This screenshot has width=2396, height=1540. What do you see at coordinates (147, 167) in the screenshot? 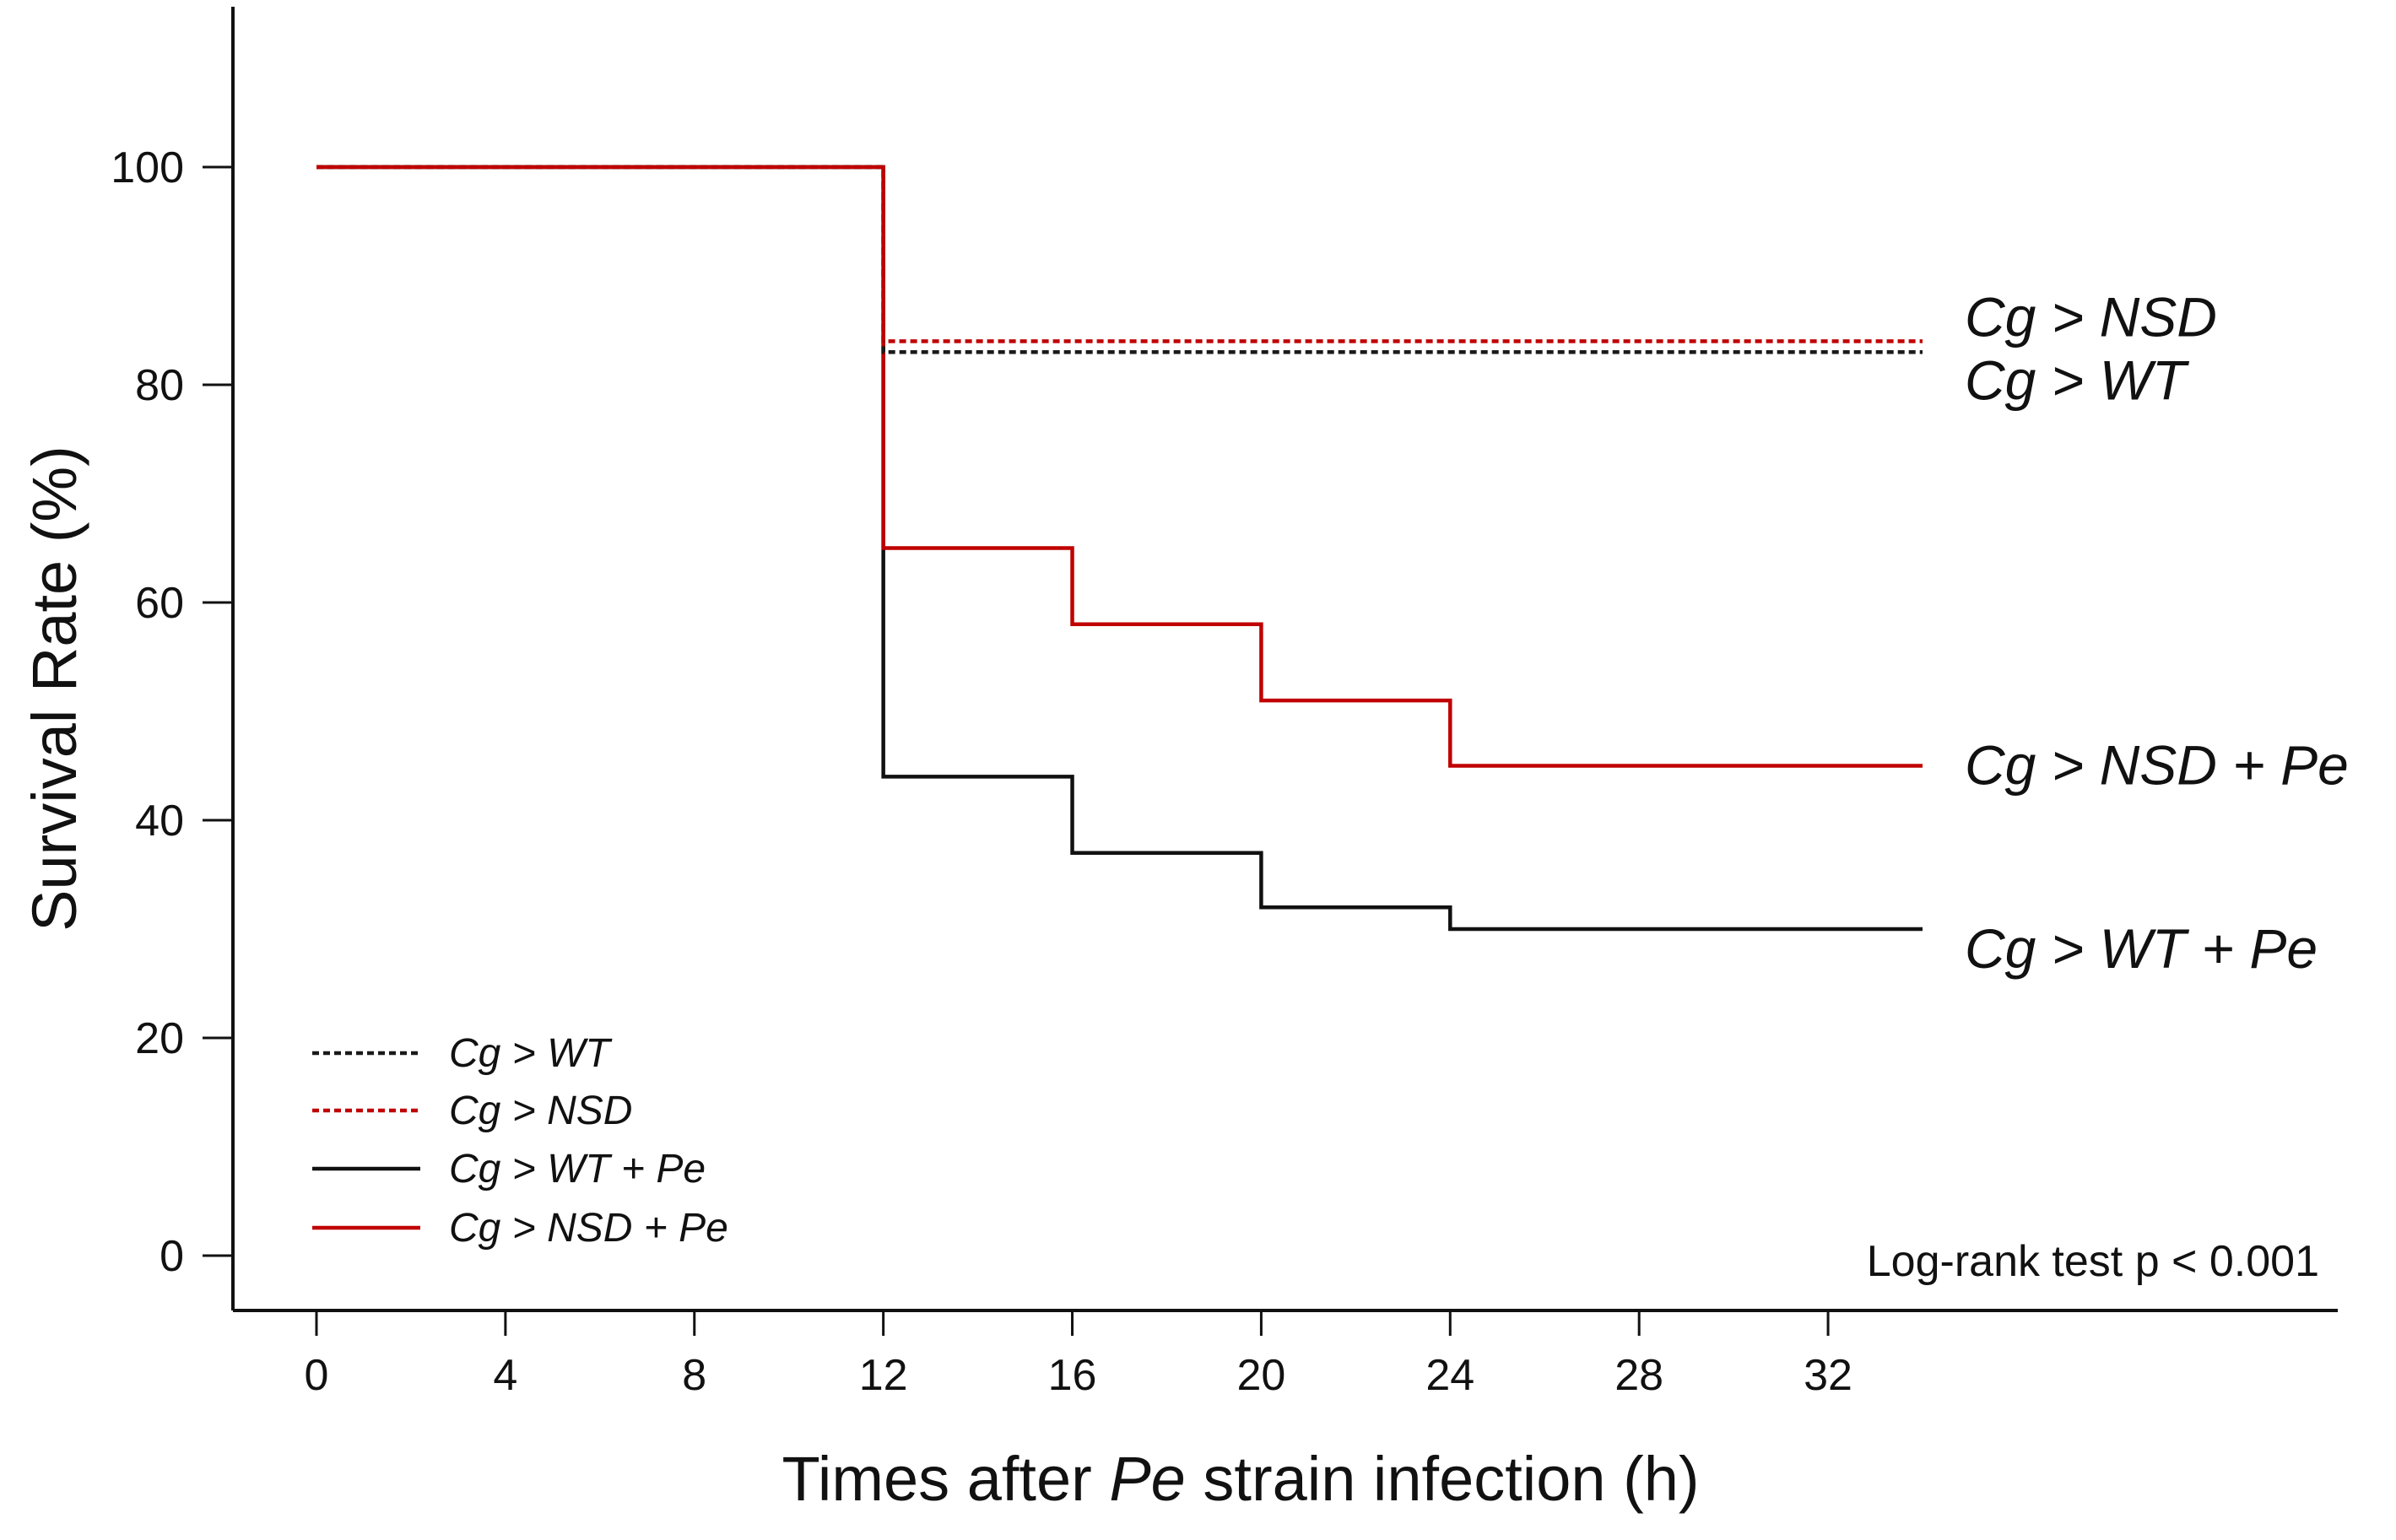
I see `y-tick-label: 100` at bounding box center [147, 167].